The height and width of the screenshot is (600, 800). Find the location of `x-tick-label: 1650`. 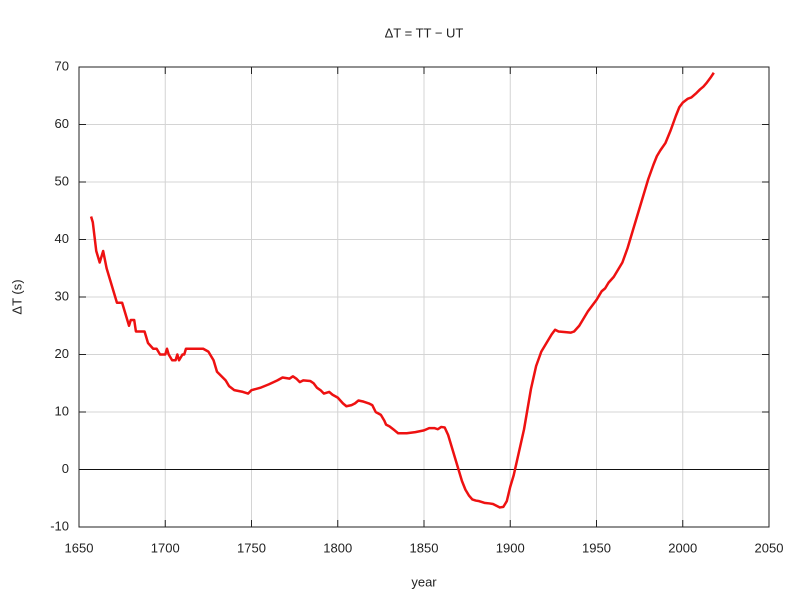

x-tick-label: 1650 is located at coordinates (79, 547).